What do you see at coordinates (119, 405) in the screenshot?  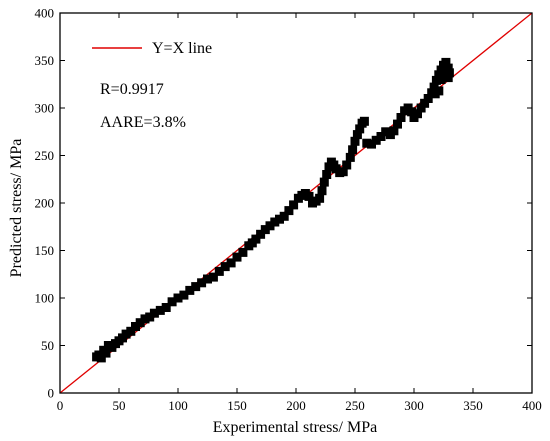 I see `x-tick-label: 50` at bounding box center [119, 405].